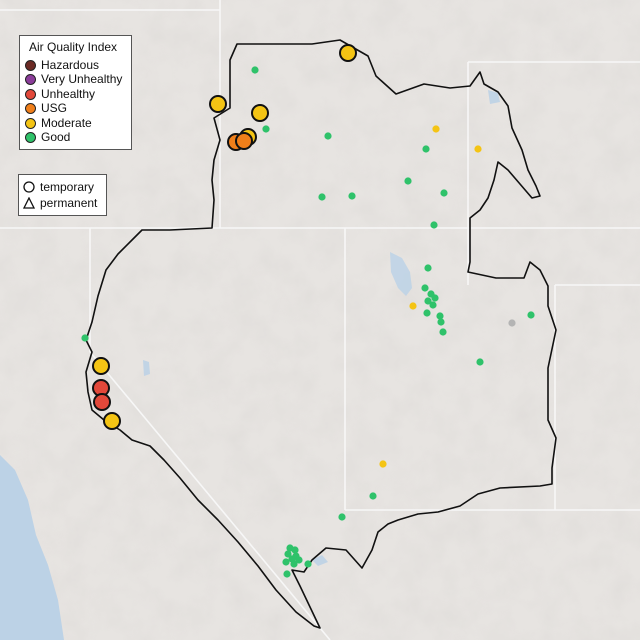 The image size is (640, 640). I want to click on moderate-monitors, so click(430, 296).